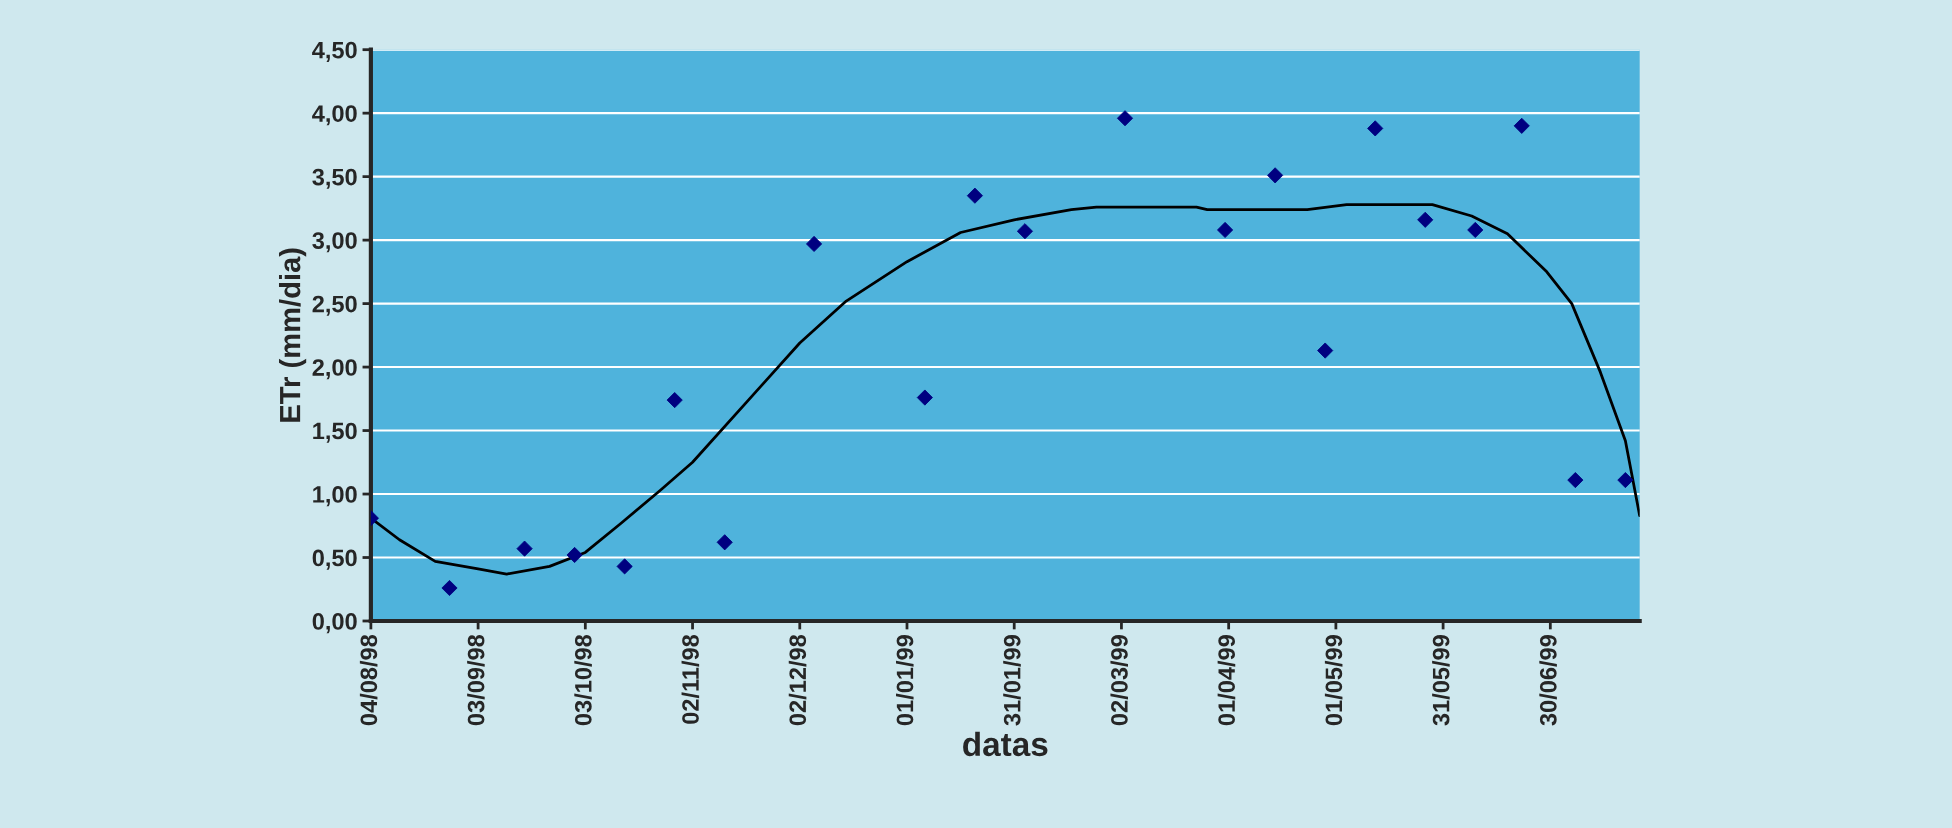 This screenshot has height=828, width=1952. I want to click on x-tick-label: 03/10/98, so click(583, 680).